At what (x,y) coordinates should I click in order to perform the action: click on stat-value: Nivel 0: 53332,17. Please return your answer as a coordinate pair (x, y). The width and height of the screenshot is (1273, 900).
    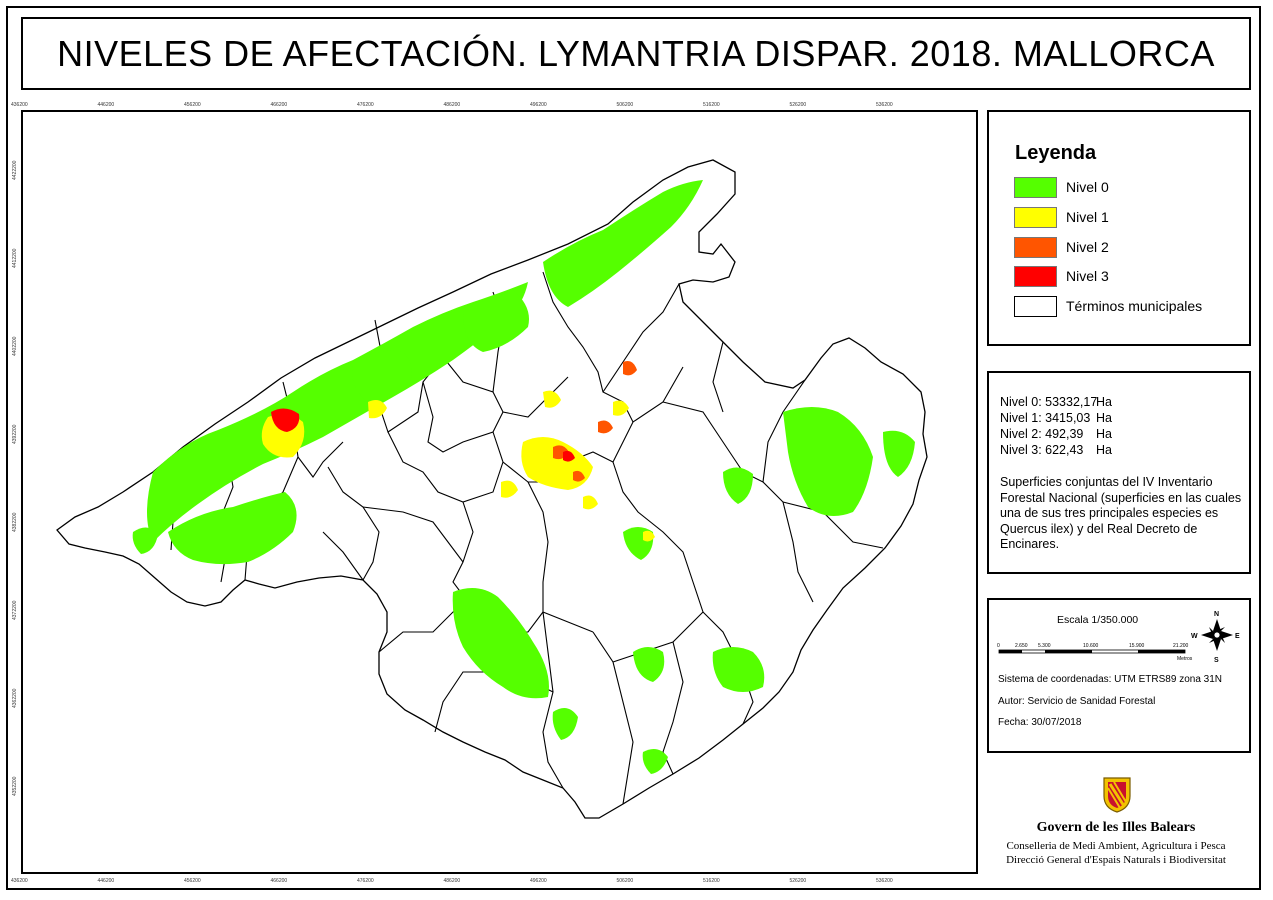
    Looking at the image, I should click on (1049, 402).